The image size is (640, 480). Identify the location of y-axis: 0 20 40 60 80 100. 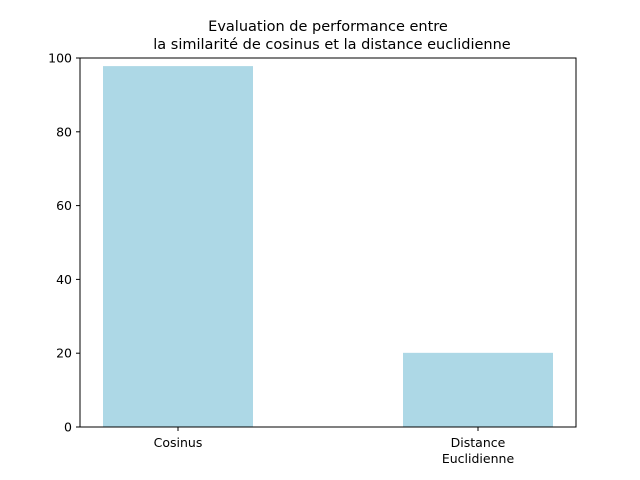
(64, 243).